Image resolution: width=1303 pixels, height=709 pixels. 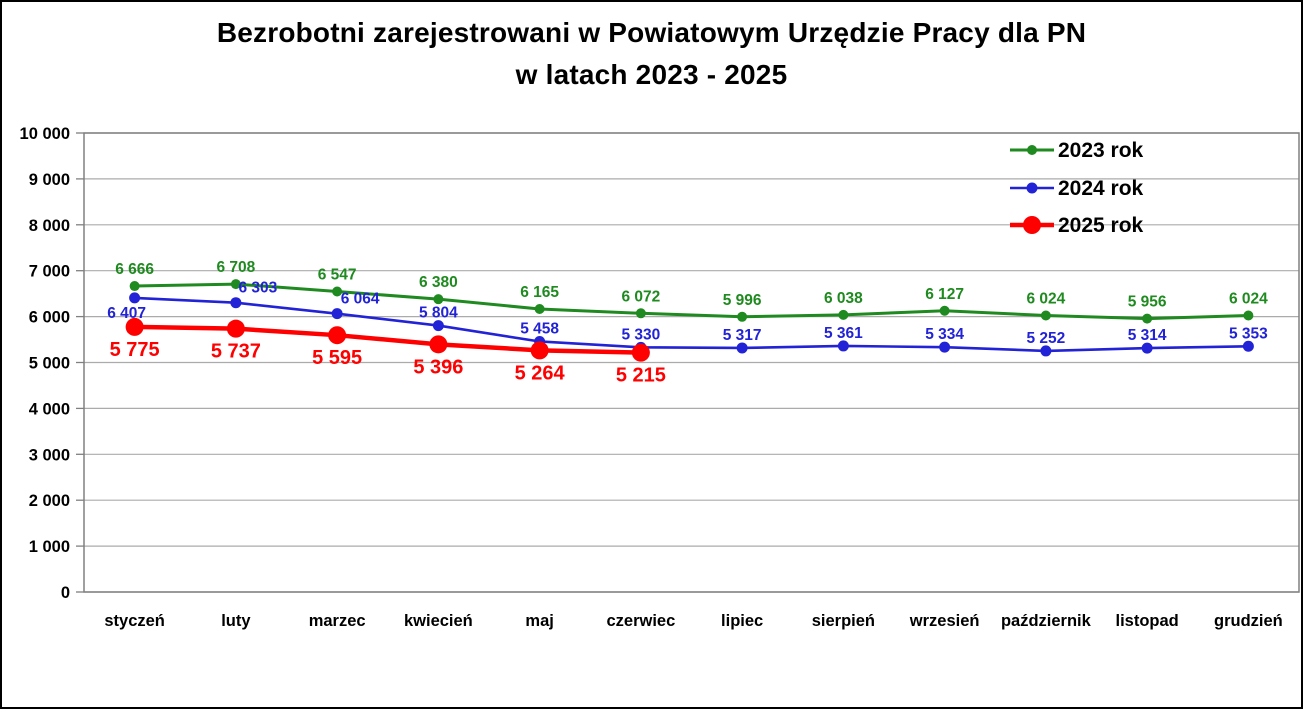 I want to click on legend-item-2024-rok: 2024 rok, so click(x=1077, y=188).